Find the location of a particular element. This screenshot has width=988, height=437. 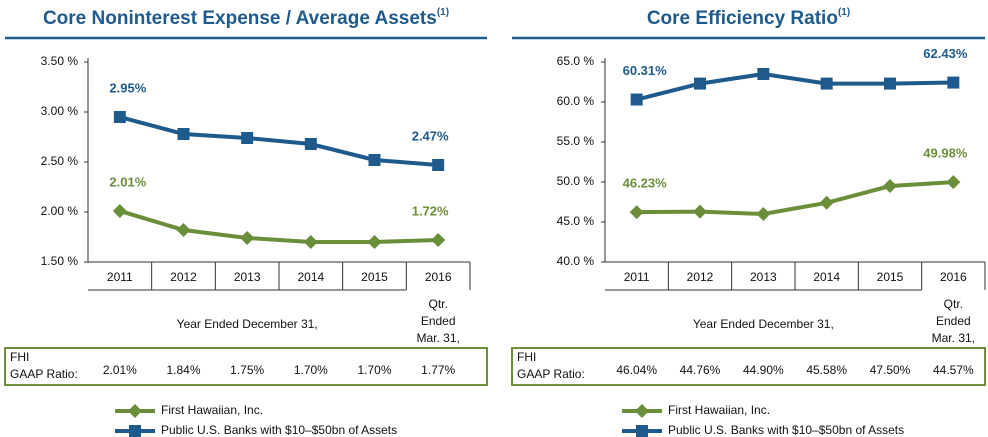

chart-title: Core Efficiency Ratio(1) is located at coordinates (748, 18).